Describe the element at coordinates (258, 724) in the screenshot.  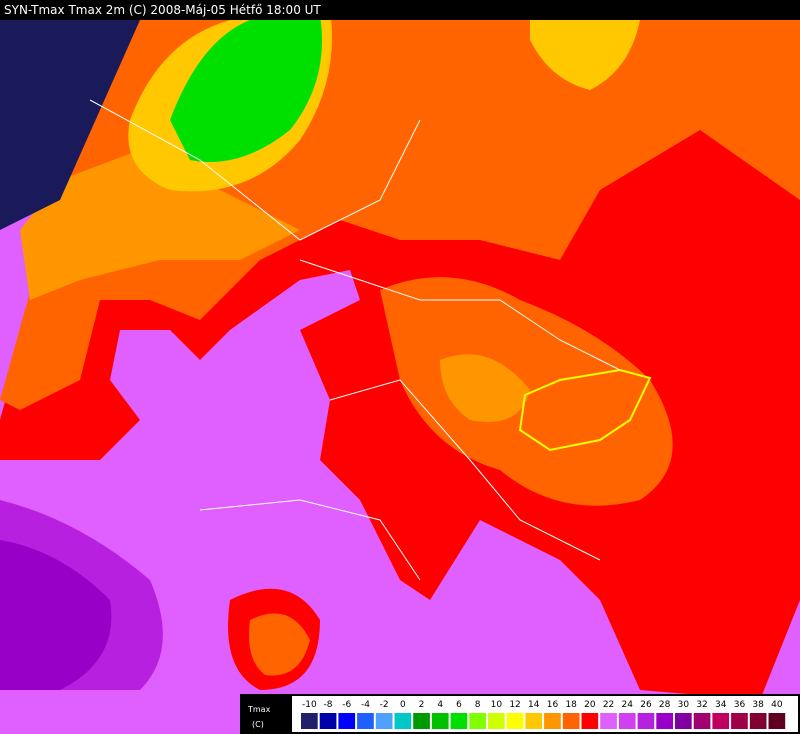
I see `legend-unit: (C)` at that location.